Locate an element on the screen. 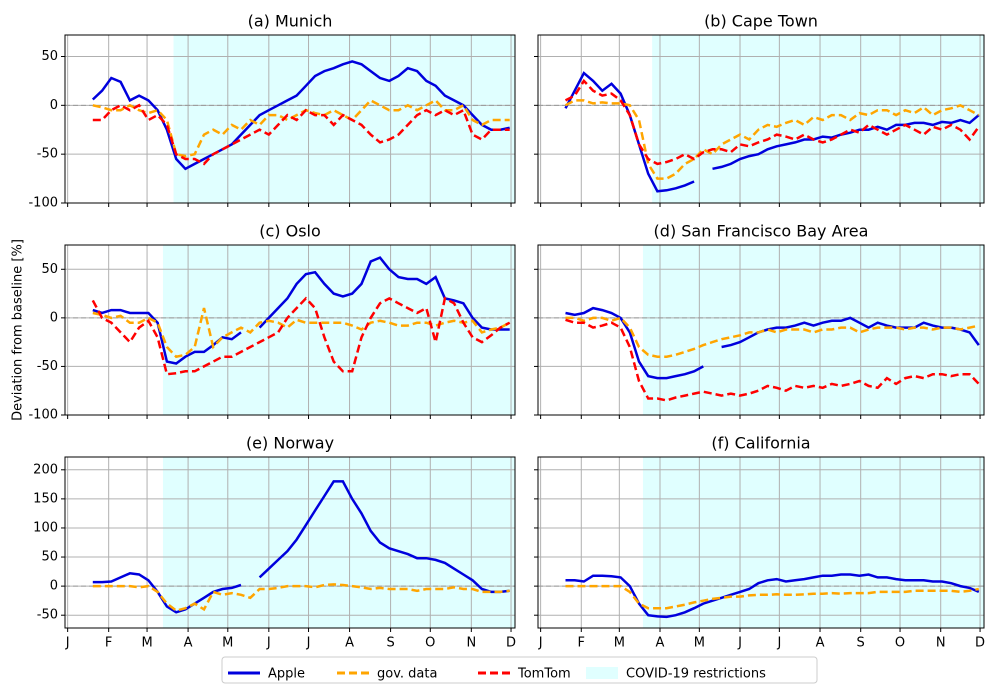 The height and width of the screenshot is (684, 986). panel-title: (d) San Francisco Bay Area is located at coordinates (761, 231).